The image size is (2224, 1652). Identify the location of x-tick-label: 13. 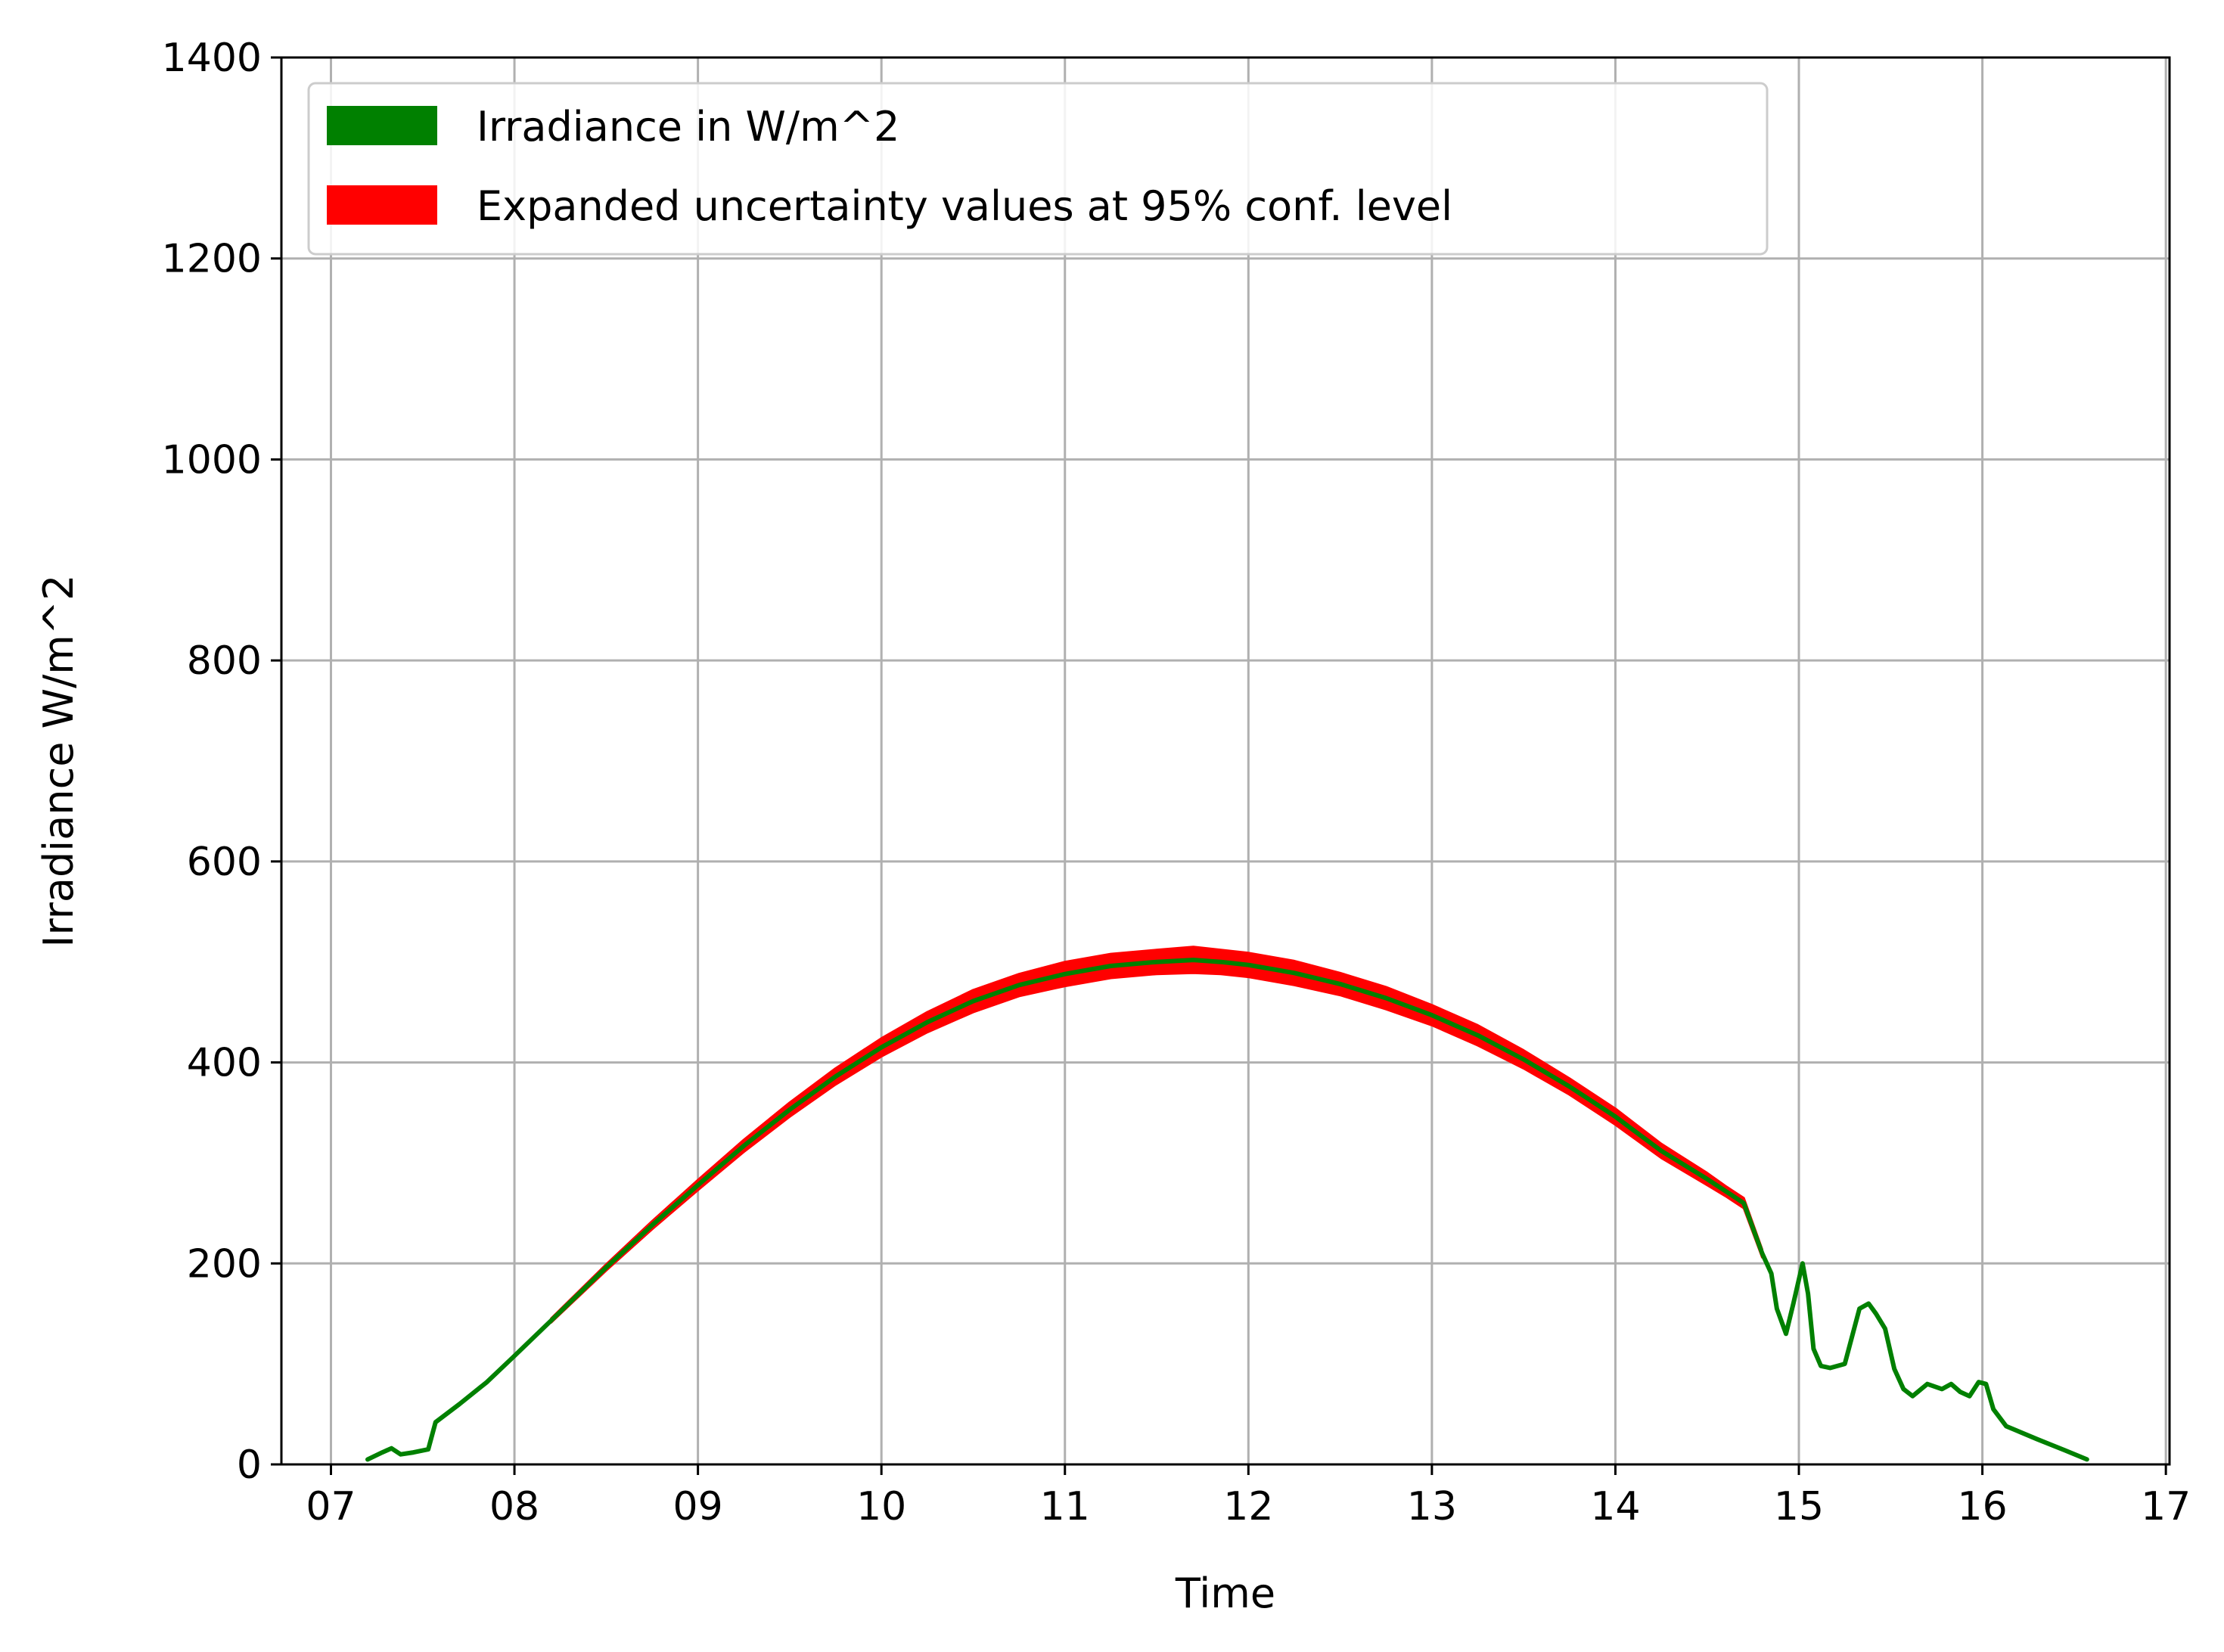
(1432, 1506).